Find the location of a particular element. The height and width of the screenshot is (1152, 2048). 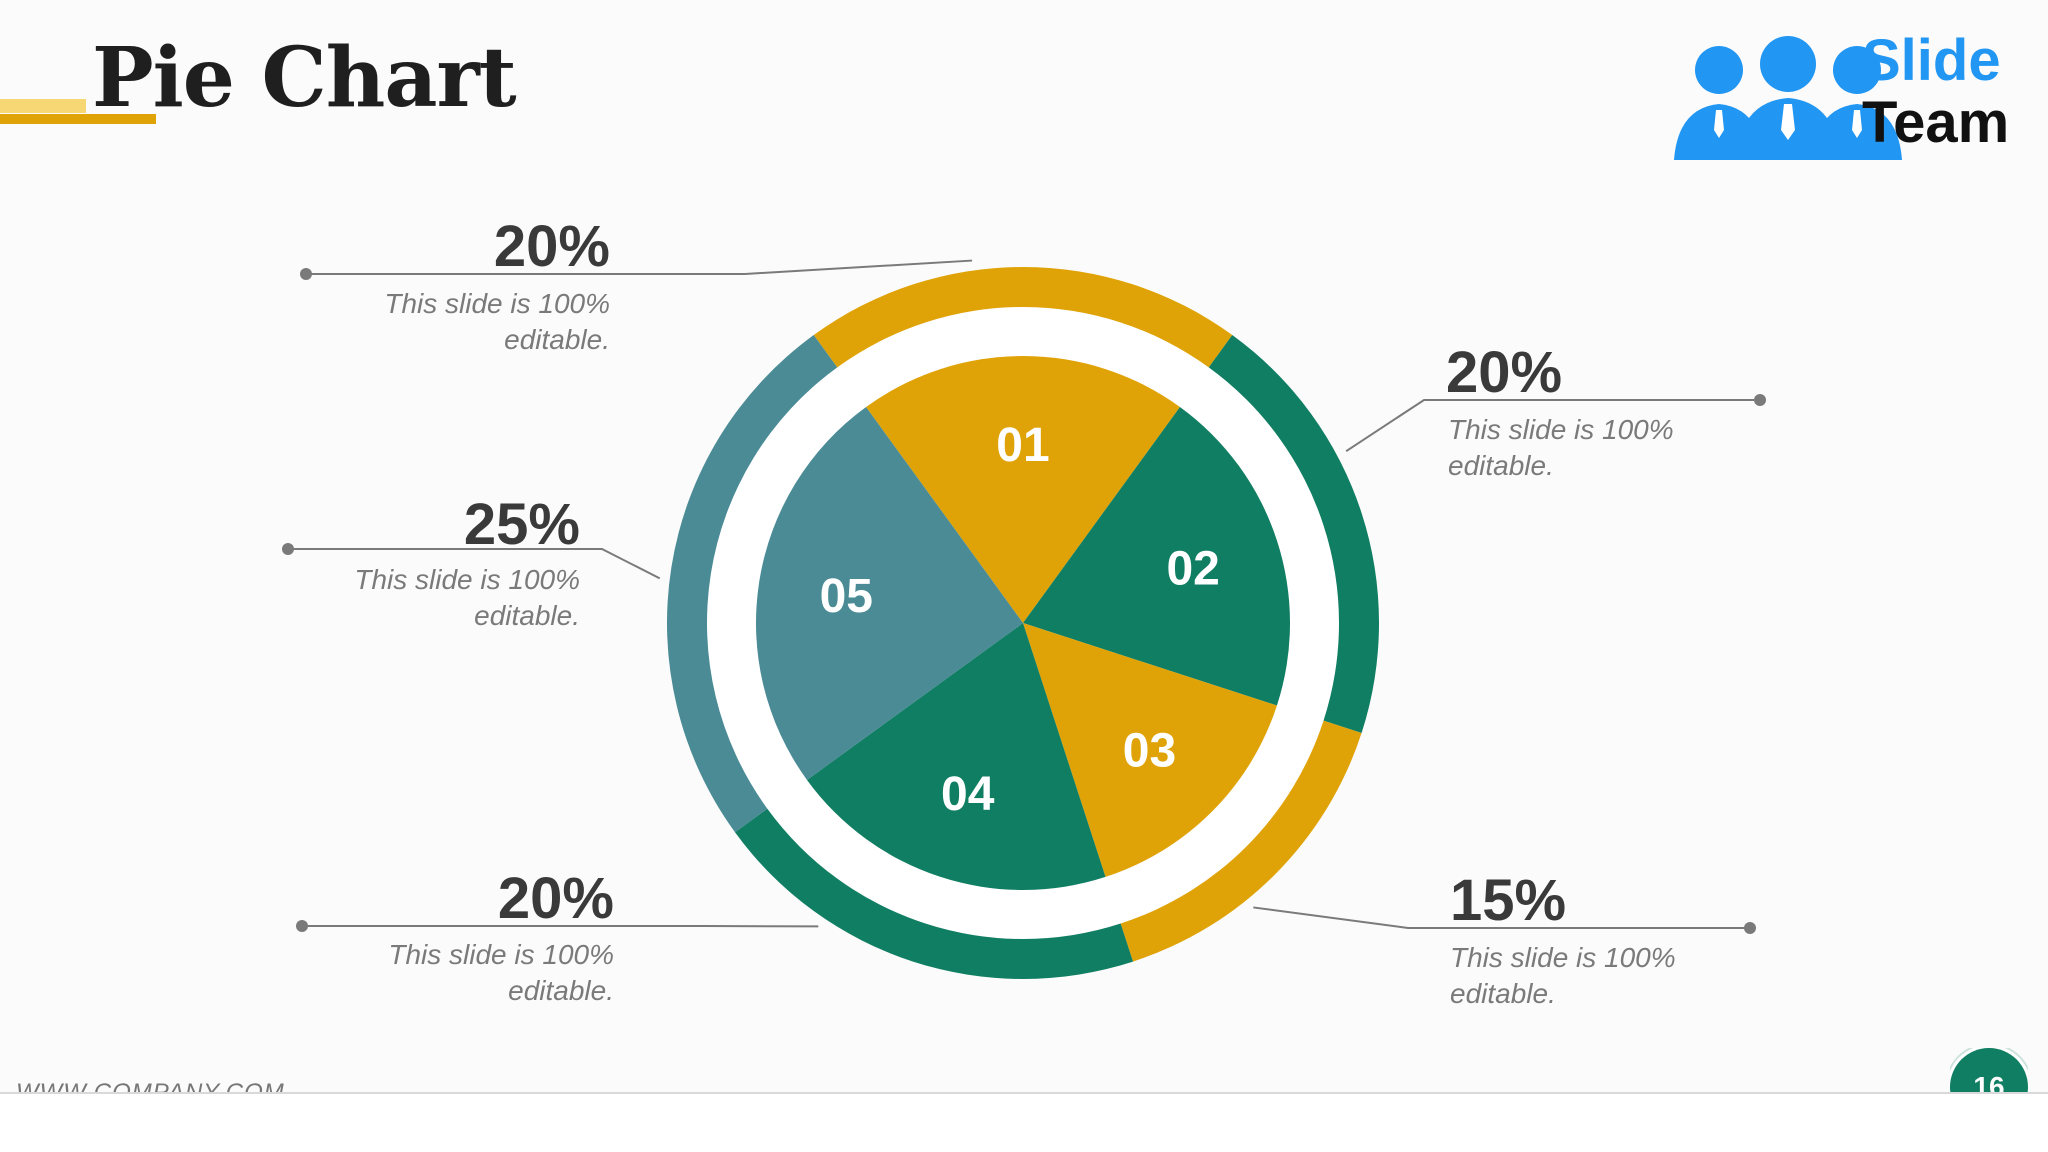

pie-labels: 01 02 03 04 05 is located at coordinates (1020, 620).